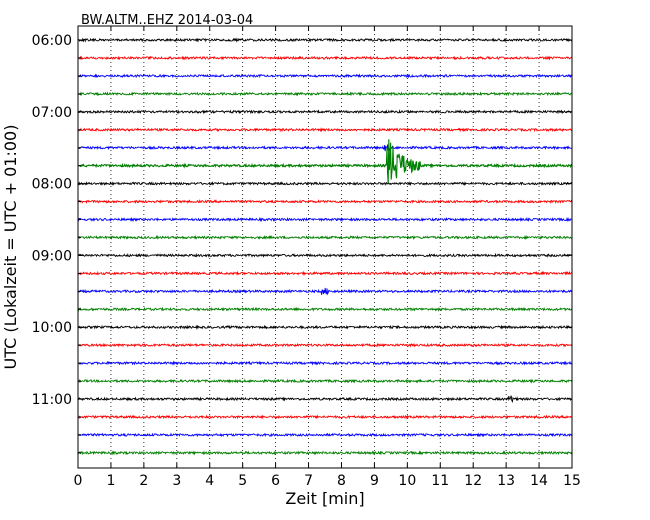 Image resolution: width=650 pixels, height=520 pixels. I want to click on x-tick-label: 7, so click(308, 481).